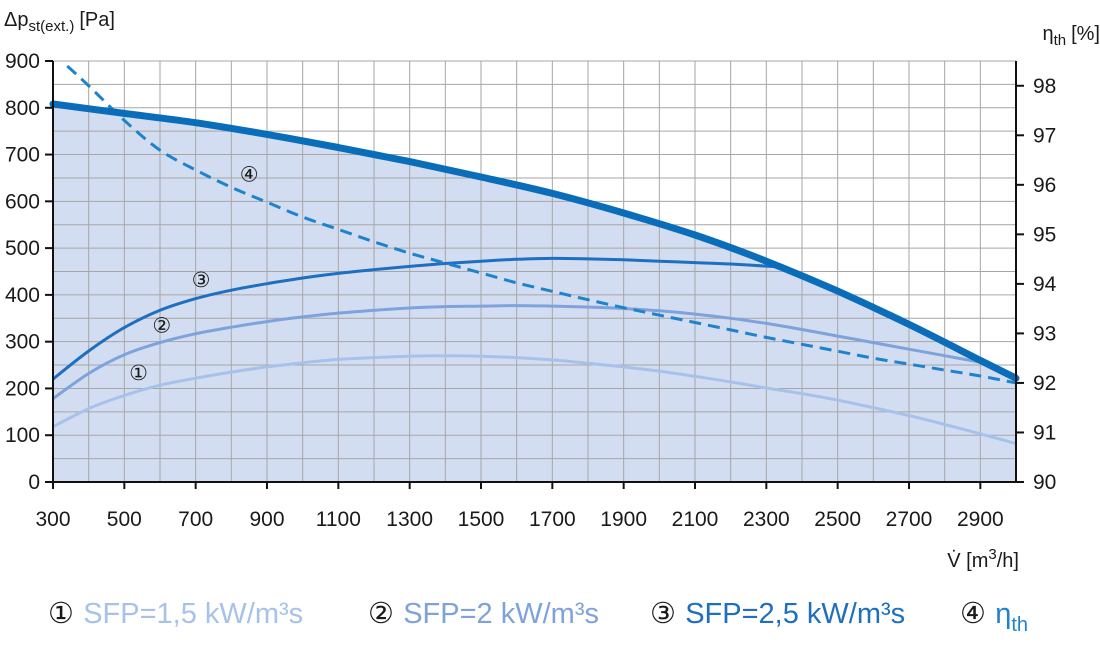 The image size is (1100, 645). Describe the element at coordinates (1019, 625) in the screenshot. I see `legend-label-sub: th` at that location.